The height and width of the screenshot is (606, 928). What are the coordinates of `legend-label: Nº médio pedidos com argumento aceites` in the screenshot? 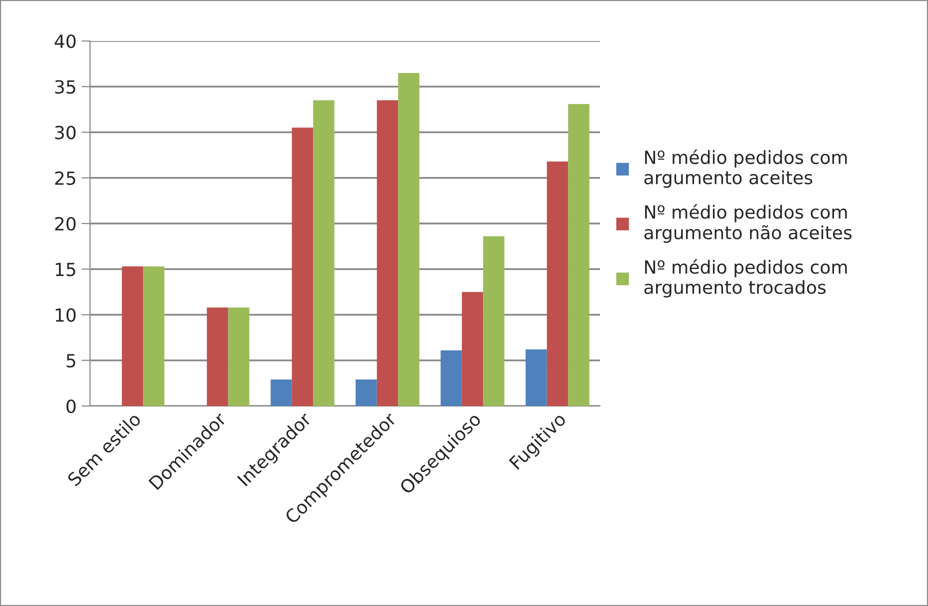 It's located at (745, 168).